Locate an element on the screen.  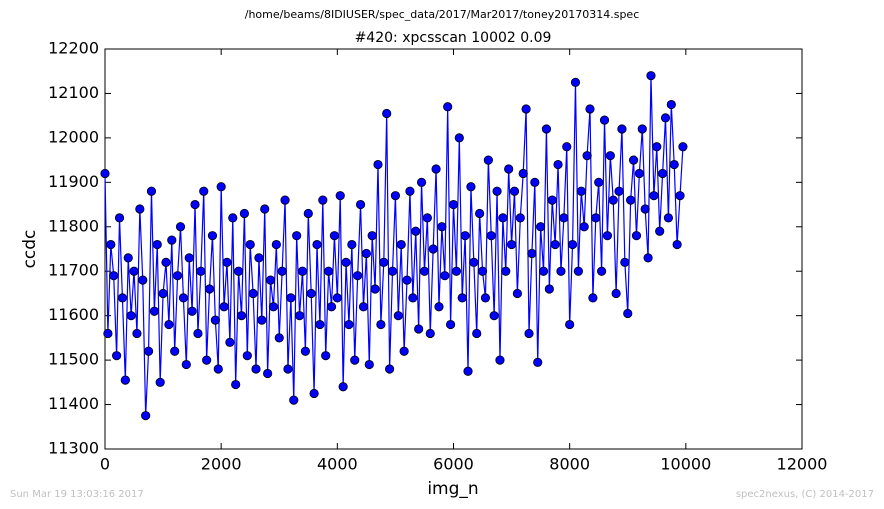
y-tick-label: 12200 is located at coordinates (73, 48).